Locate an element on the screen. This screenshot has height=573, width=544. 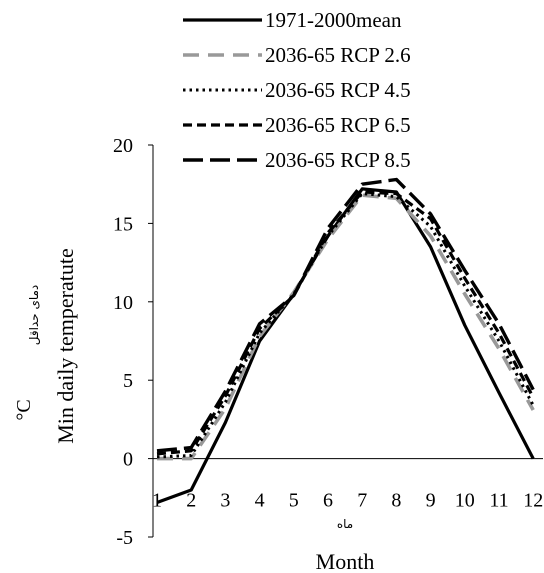
legend-label: 2036-65 RCP 6.5 is located at coordinates (338, 125).